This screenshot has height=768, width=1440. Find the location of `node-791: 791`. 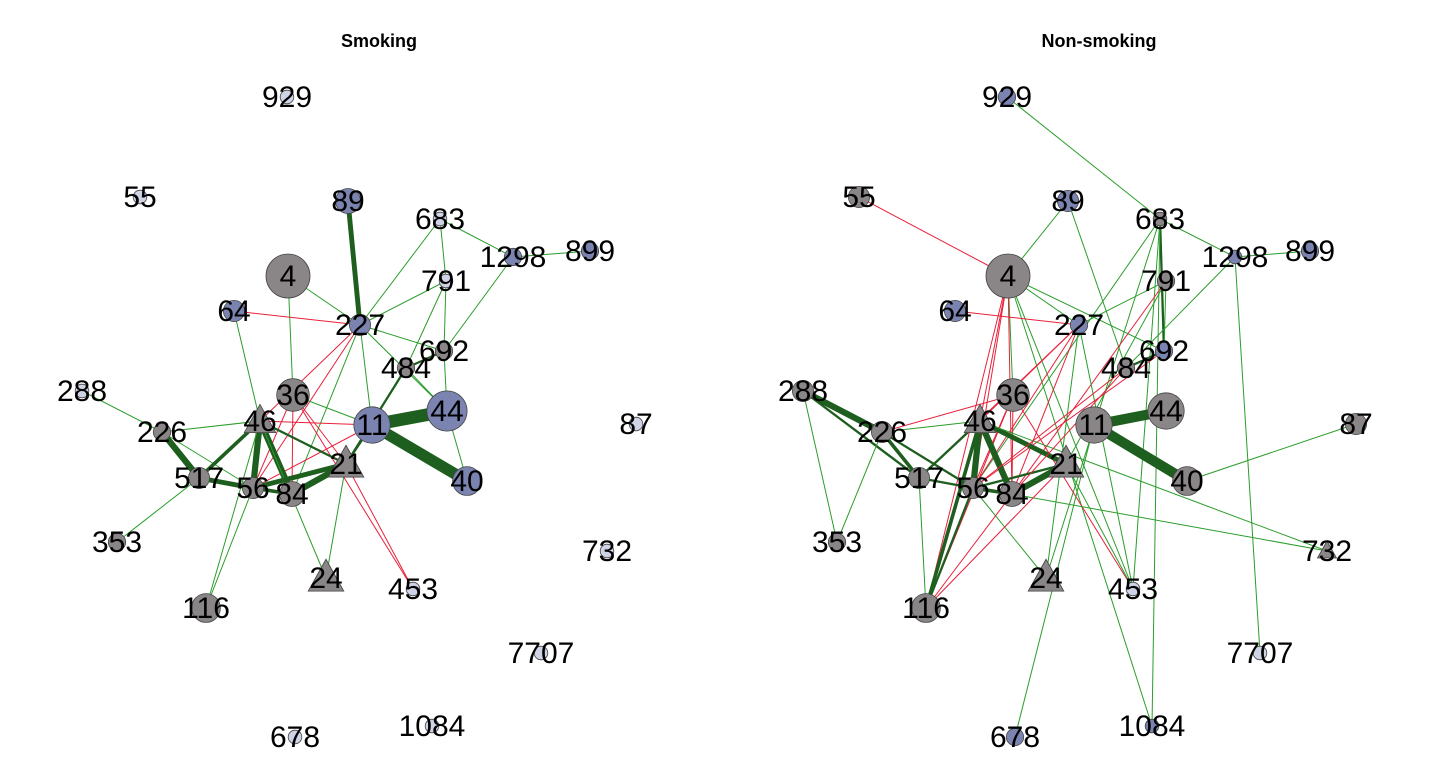

node-791: 791 is located at coordinates (446, 281).